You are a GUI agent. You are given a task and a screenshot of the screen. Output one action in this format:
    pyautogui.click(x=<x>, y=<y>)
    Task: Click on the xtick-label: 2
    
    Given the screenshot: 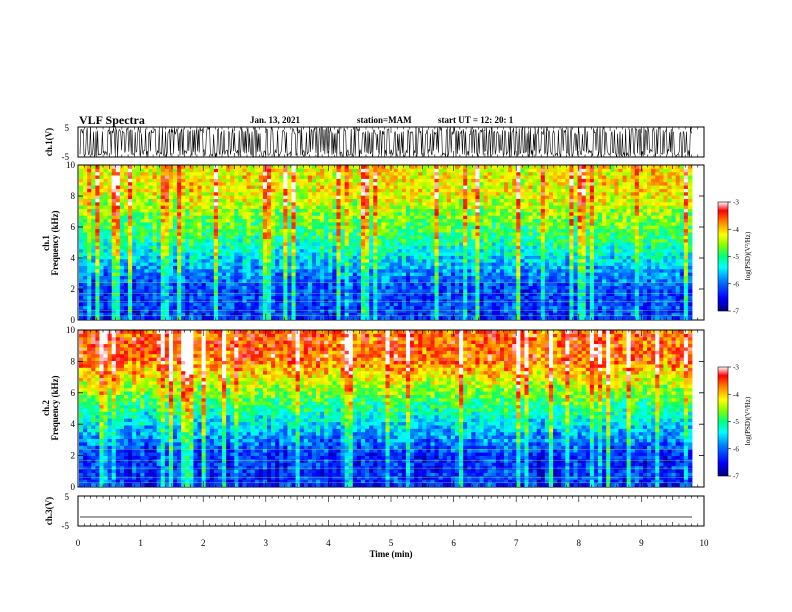 What is the action you would take?
    pyautogui.click(x=203, y=543)
    